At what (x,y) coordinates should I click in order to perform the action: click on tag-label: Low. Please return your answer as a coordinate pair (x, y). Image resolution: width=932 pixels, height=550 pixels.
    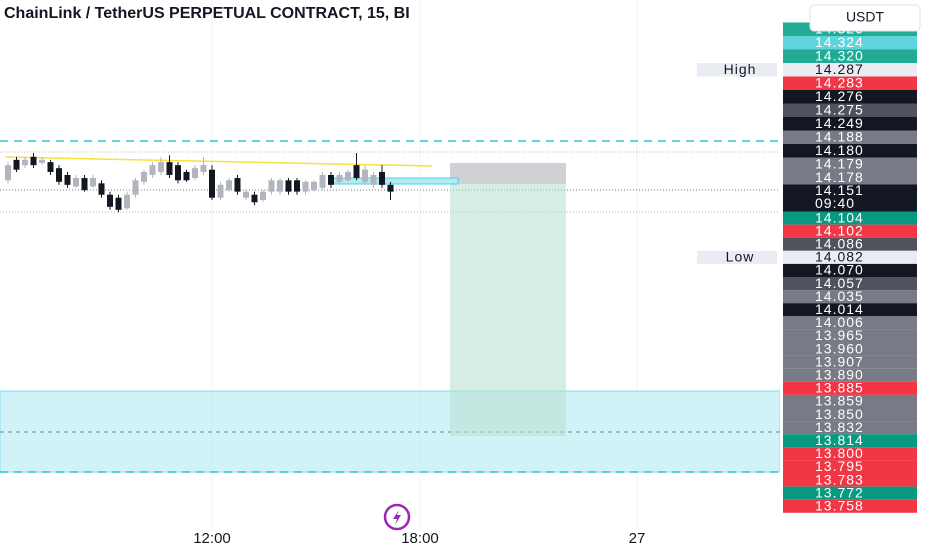
    Looking at the image, I should click on (740, 257).